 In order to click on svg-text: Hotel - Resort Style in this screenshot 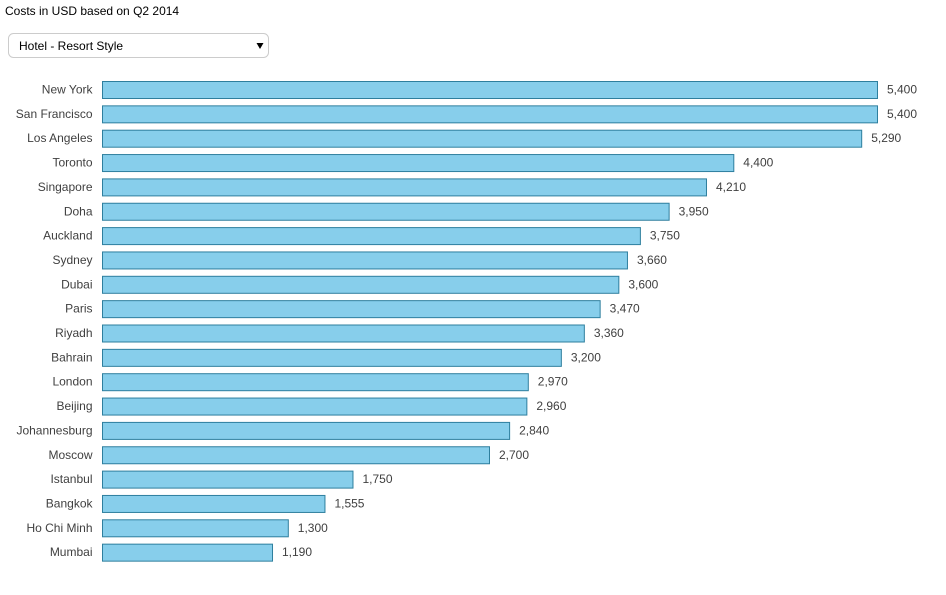, I will do `click(71, 46)`.